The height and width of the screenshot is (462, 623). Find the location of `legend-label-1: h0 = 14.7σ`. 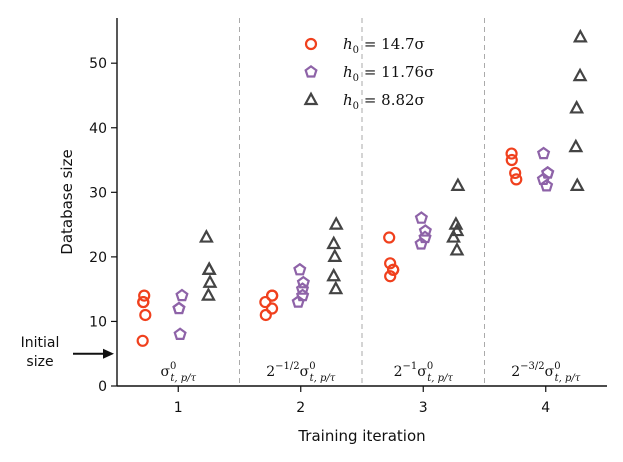

legend-label-1: h0 = 14.7σ is located at coordinates (384, 45).